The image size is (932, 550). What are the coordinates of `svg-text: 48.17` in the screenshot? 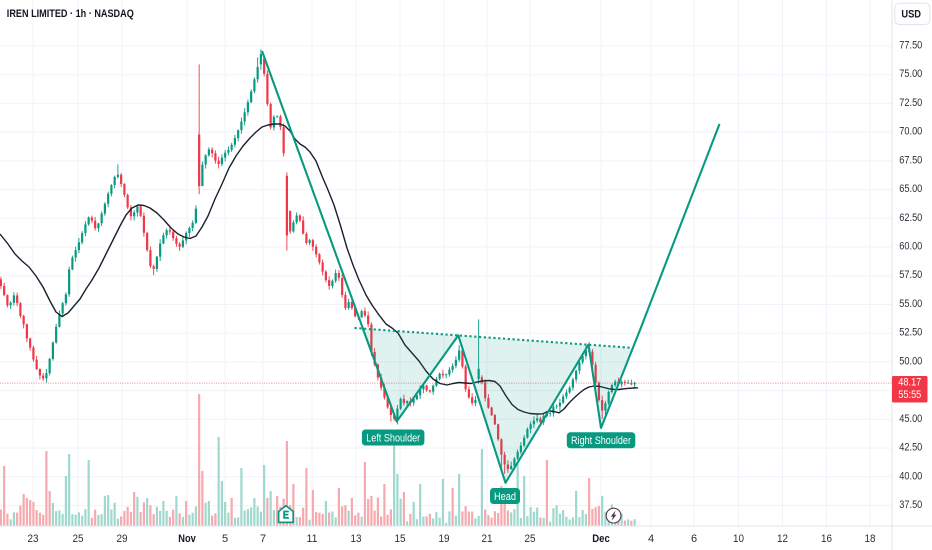 It's located at (909, 383).